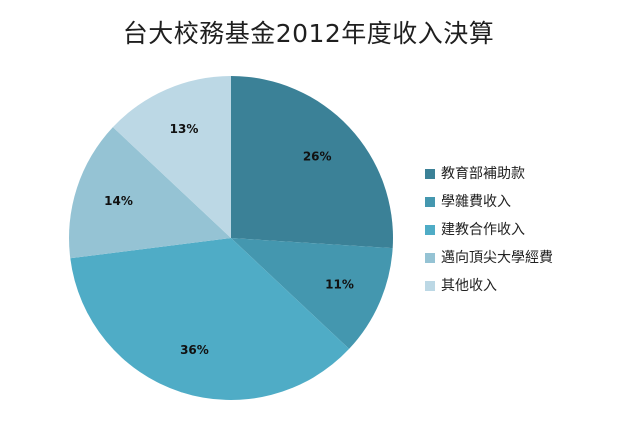 The height and width of the screenshot is (436, 617). I want to click on legend-item-moe-subsidy: 教育部補助款, so click(517, 174).